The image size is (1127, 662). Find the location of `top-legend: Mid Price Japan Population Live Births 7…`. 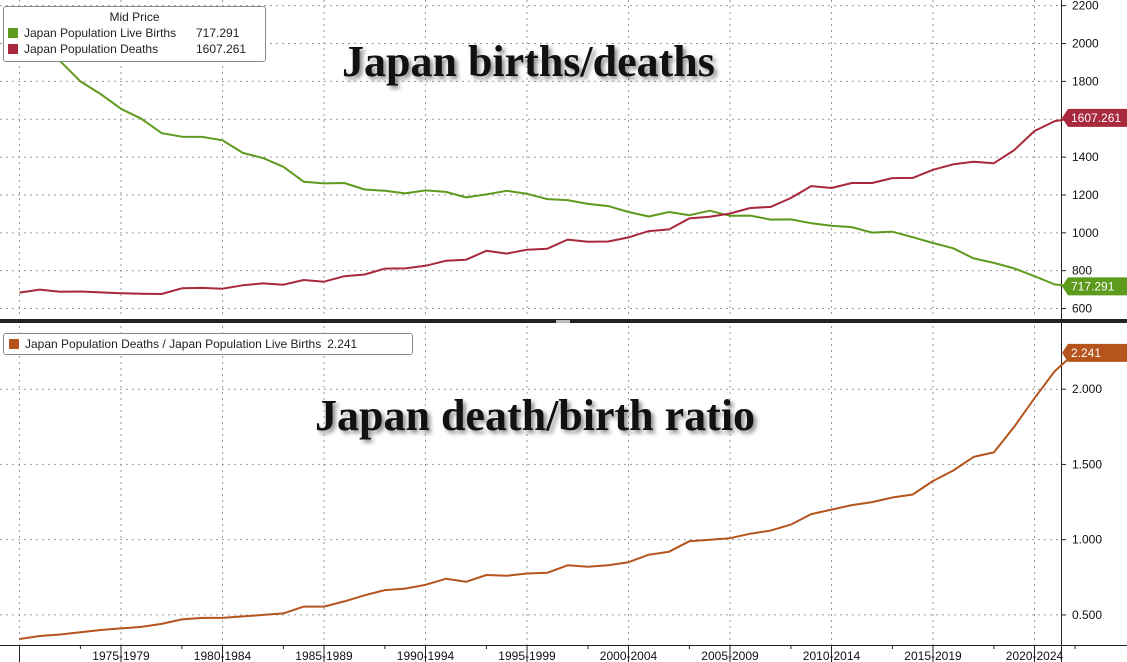

top-legend: Mid Price Japan Population Live Births 7… is located at coordinates (134, 34).